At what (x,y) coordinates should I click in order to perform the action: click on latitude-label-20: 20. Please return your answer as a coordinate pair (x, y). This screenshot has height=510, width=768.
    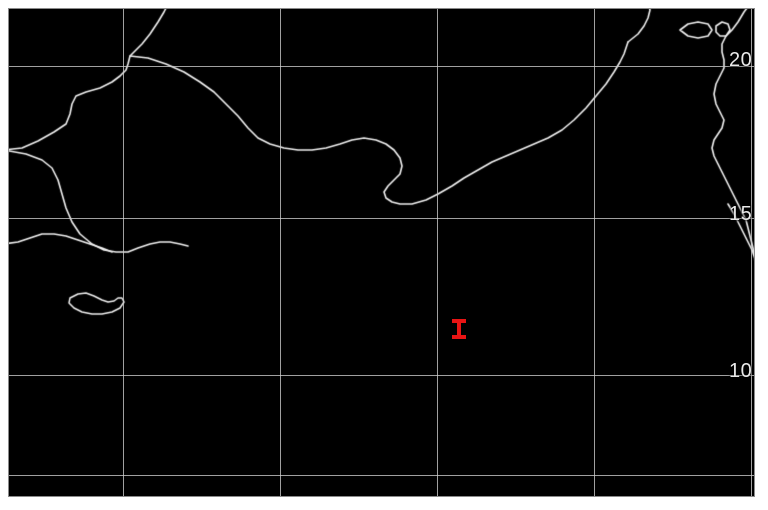
    Looking at the image, I should click on (741, 60).